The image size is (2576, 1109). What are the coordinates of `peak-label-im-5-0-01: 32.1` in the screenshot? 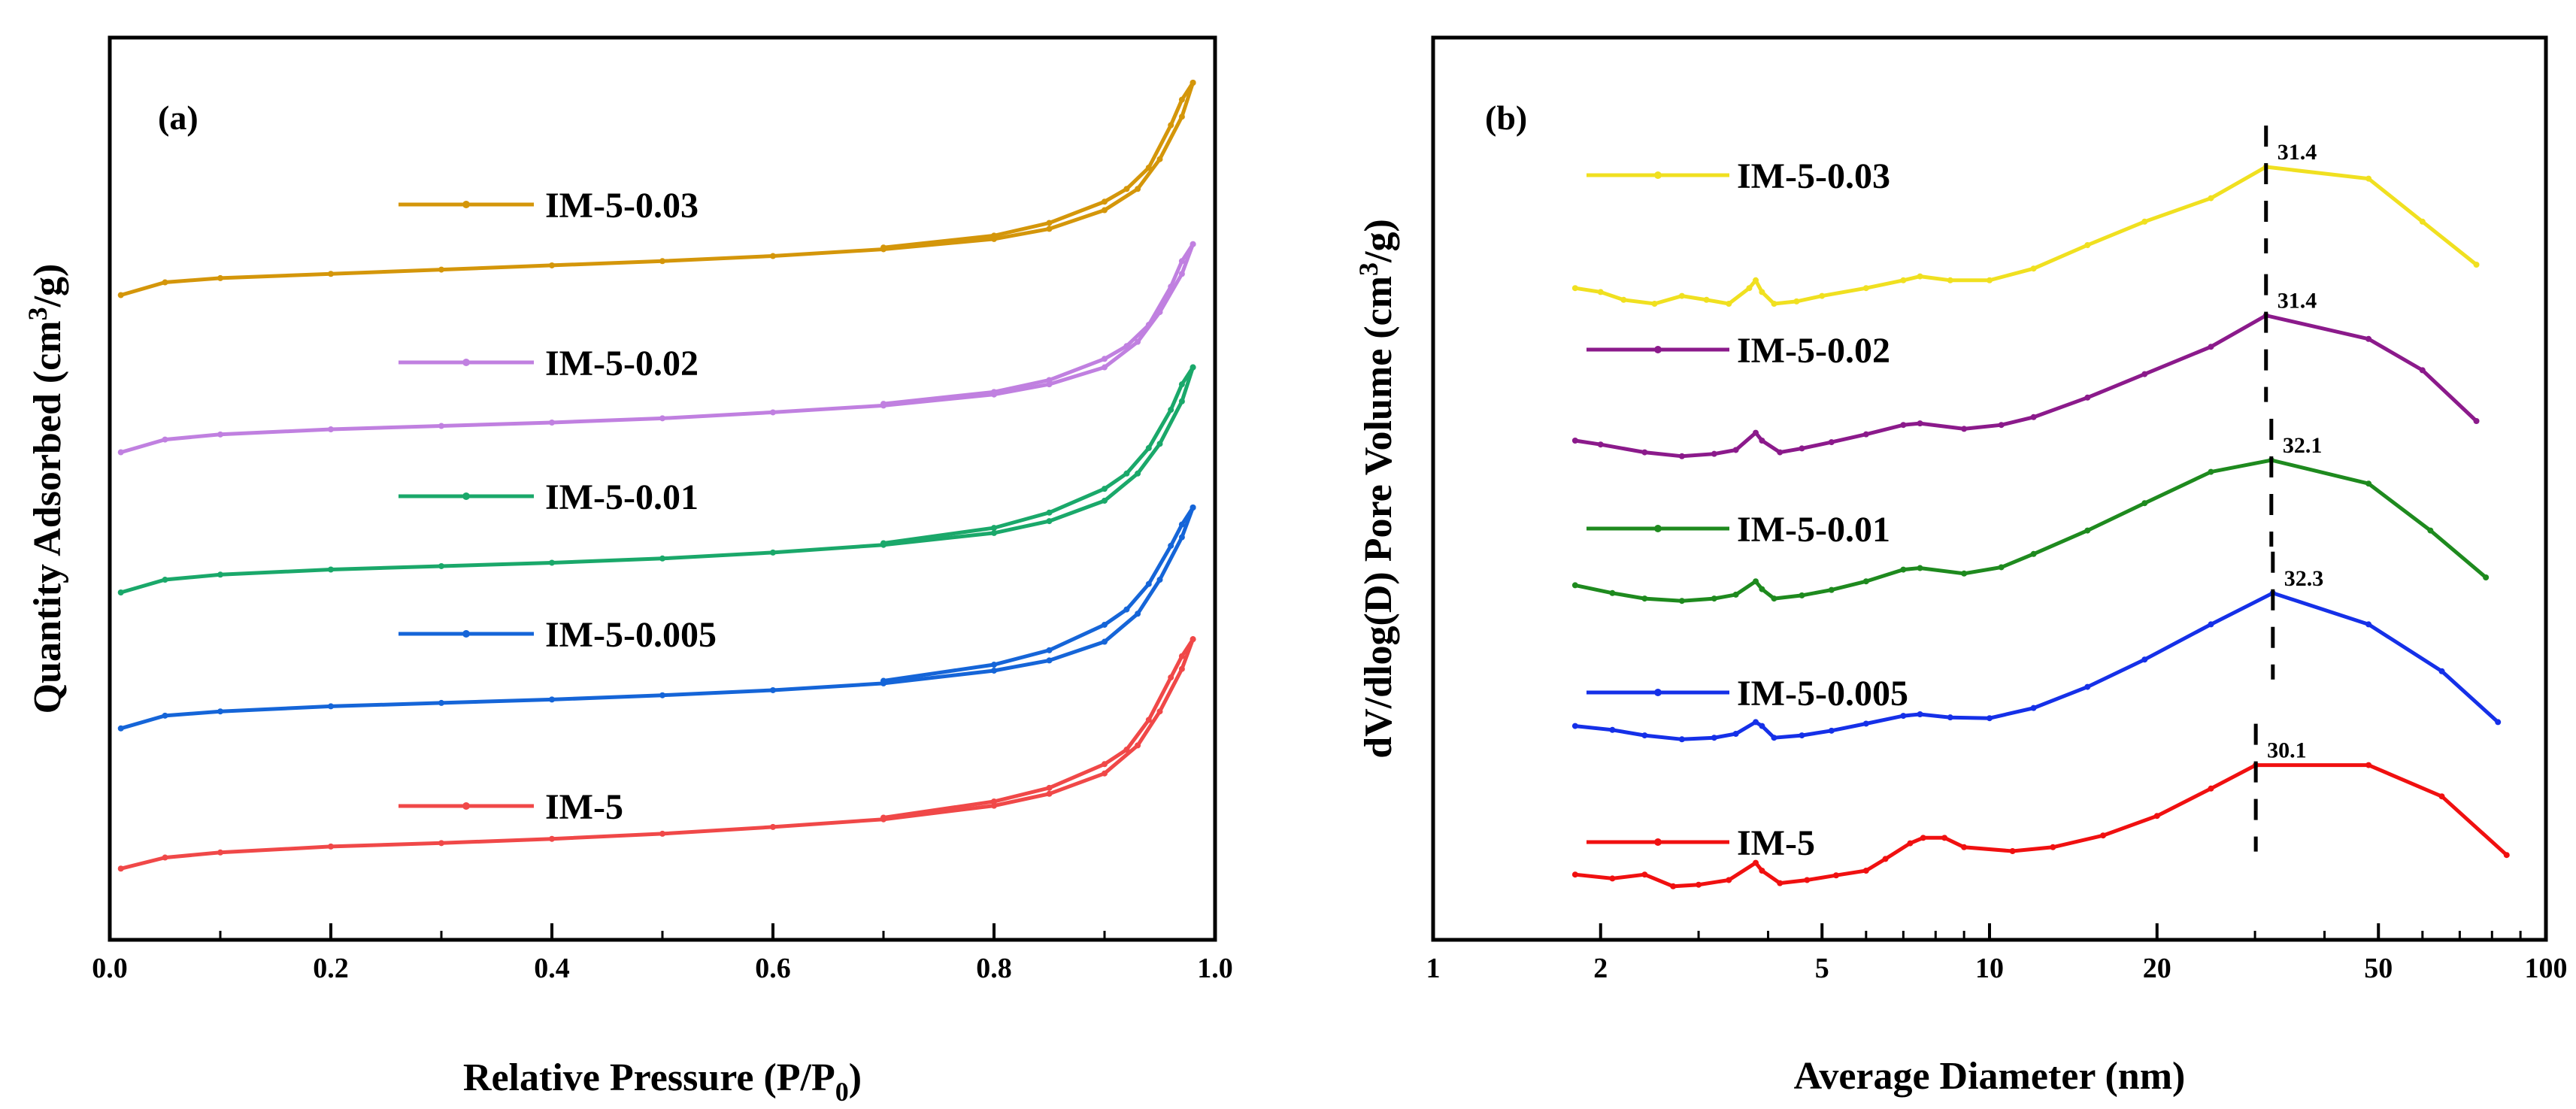 It's located at (2303, 445).